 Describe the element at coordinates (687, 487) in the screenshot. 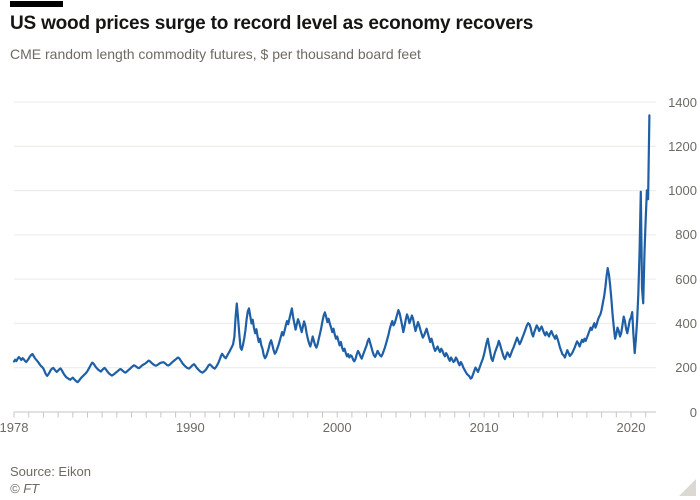

I see `resize-grip-icon` at that location.